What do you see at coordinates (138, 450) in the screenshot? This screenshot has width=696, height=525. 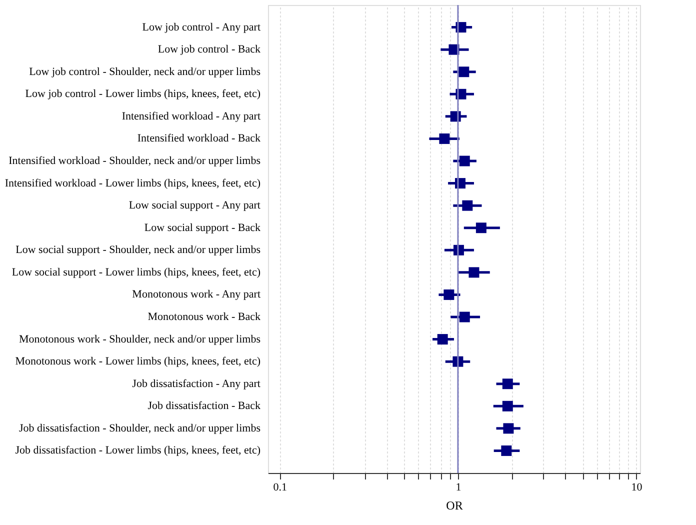 I see `y-tick-label: Job dissatisfaction - Lower limbs (hips, knees, feet, etc)` at bounding box center [138, 450].